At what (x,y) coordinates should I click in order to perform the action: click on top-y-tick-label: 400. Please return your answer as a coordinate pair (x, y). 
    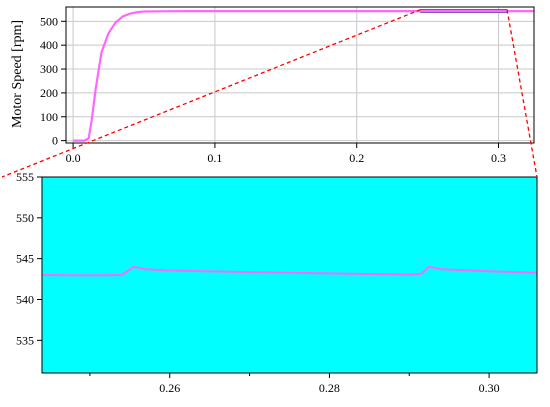
    Looking at the image, I should click on (49, 45).